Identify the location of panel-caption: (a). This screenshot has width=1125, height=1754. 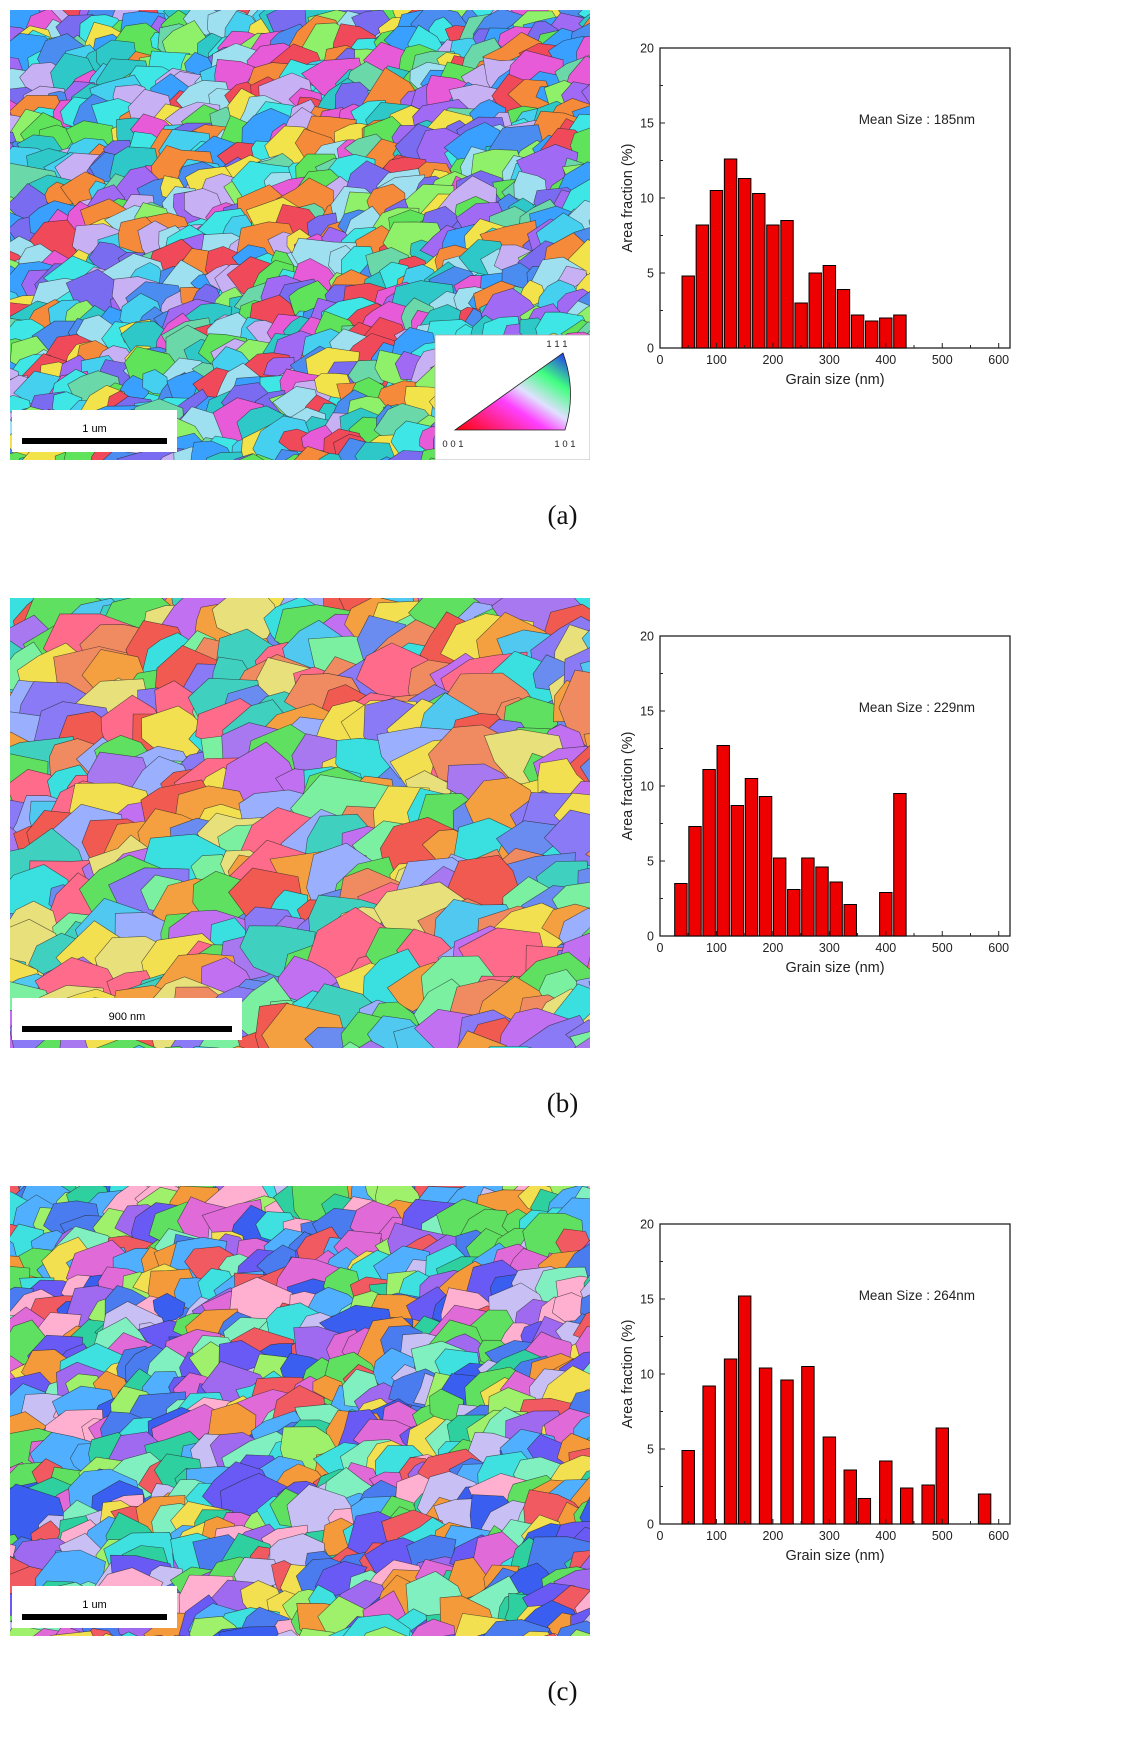
(562, 515).